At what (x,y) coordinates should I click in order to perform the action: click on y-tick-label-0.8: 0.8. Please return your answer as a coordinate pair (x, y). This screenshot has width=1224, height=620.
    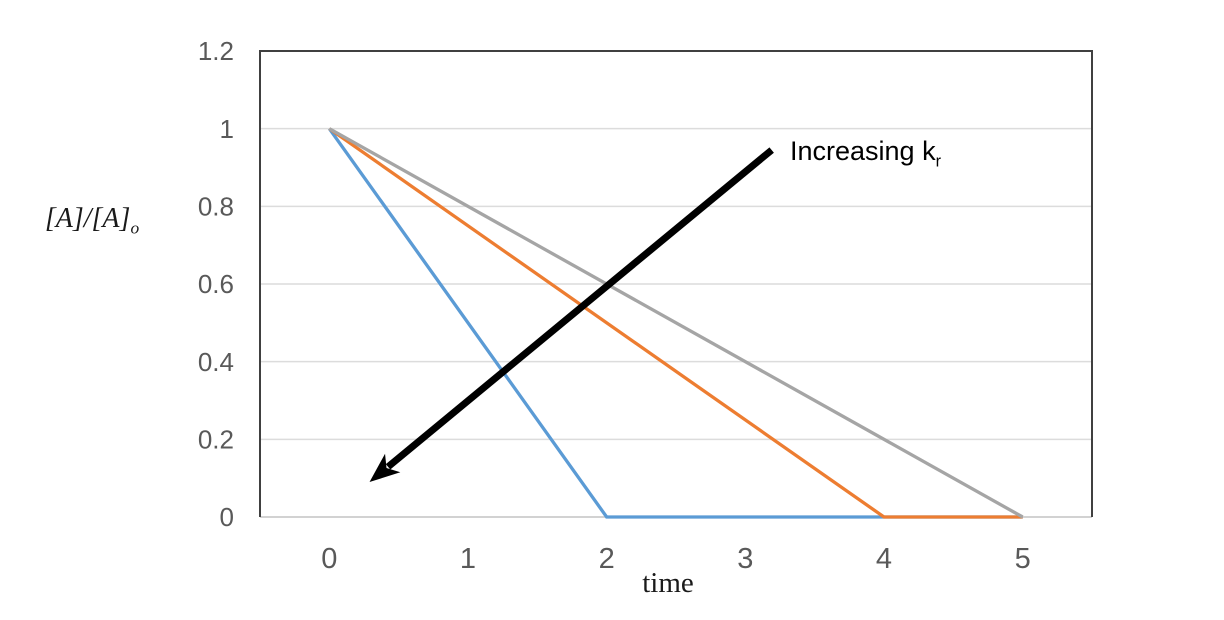
    Looking at the image, I should click on (216, 206).